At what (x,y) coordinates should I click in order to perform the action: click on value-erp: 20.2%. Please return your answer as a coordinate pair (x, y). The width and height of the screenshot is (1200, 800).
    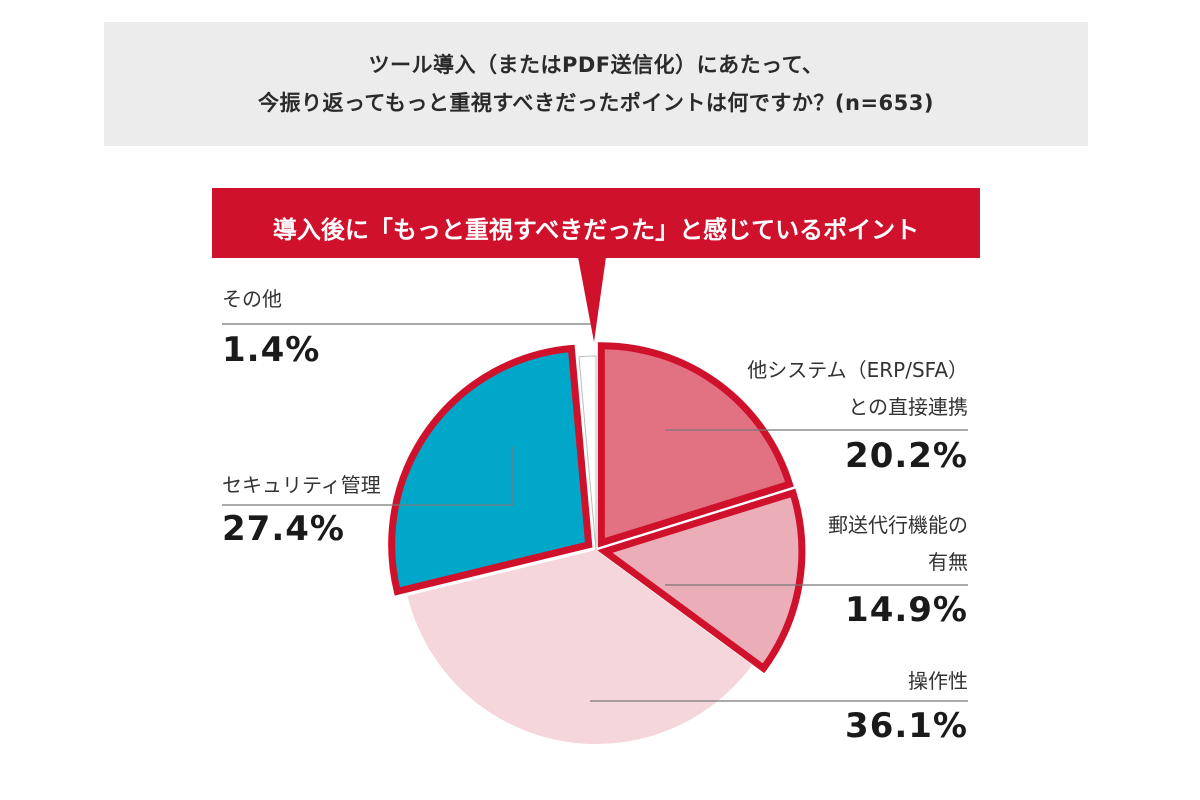
    Looking at the image, I should click on (906, 456).